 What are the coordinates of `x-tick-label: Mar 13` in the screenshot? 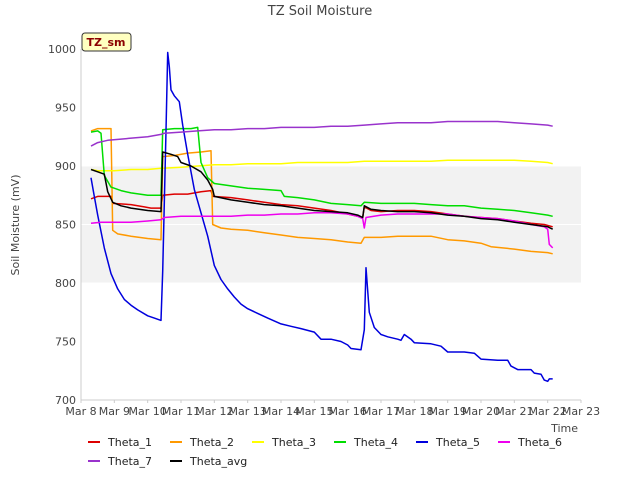 It's located at (248, 411).